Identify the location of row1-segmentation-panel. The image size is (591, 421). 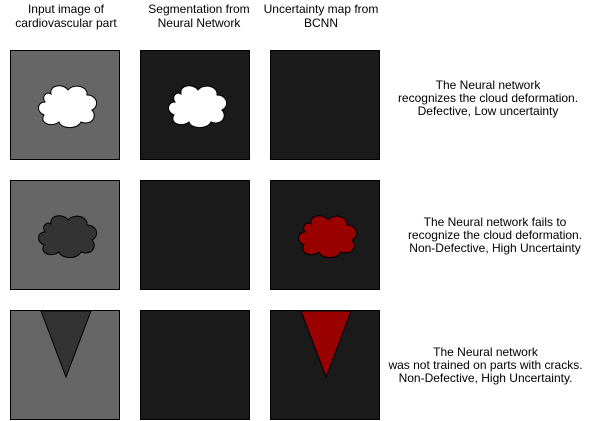
(195, 105).